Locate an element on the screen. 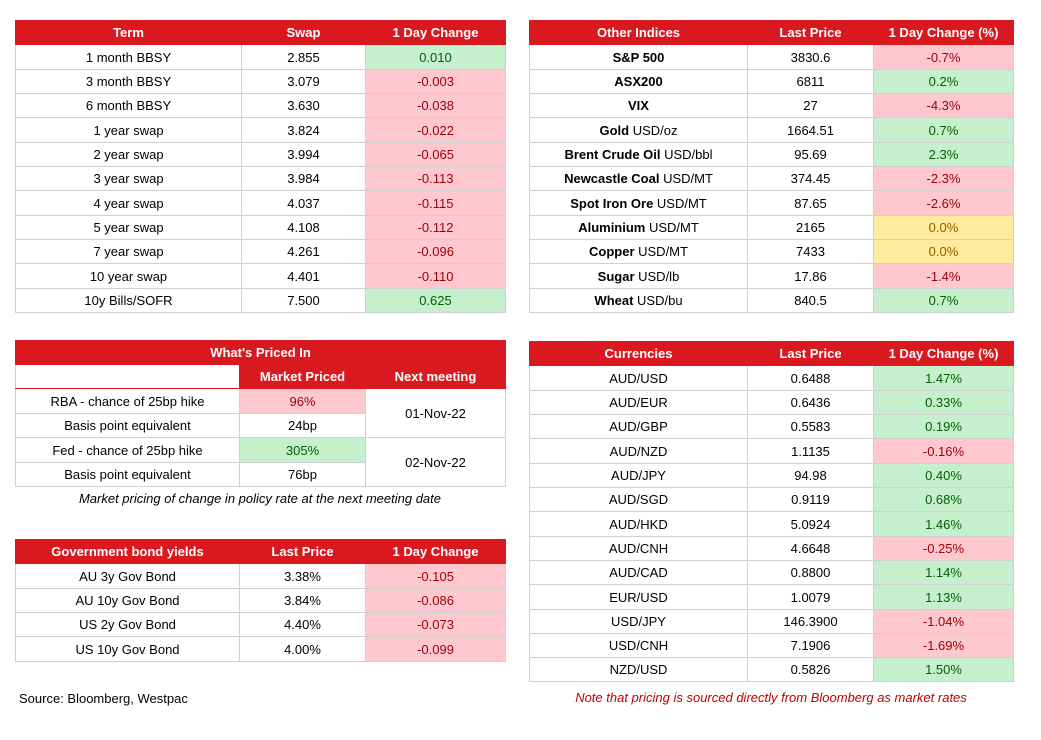 This screenshot has width=1041, height=740. table-row: S&P 500 3830.6 -0.7% is located at coordinates (771, 57).